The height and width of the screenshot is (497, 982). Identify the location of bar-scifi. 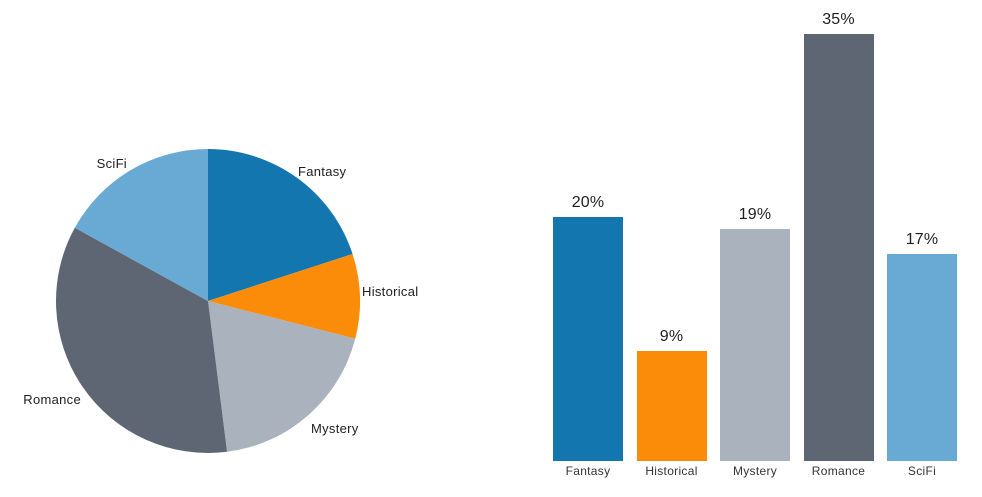
(922, 357).